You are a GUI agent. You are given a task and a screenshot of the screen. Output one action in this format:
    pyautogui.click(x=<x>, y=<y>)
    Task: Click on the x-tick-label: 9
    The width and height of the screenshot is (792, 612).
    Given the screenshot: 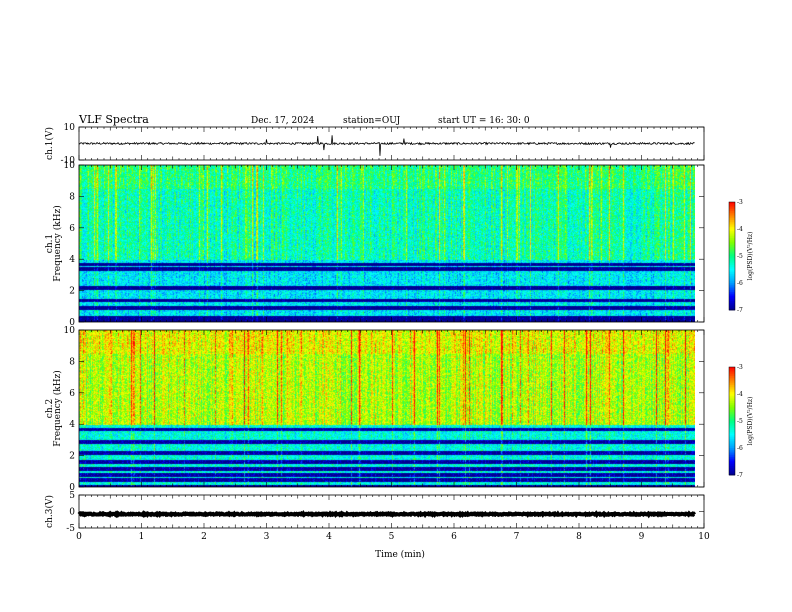 What is the action you would take?
    pyautogui.click(x=642, y=537)
    